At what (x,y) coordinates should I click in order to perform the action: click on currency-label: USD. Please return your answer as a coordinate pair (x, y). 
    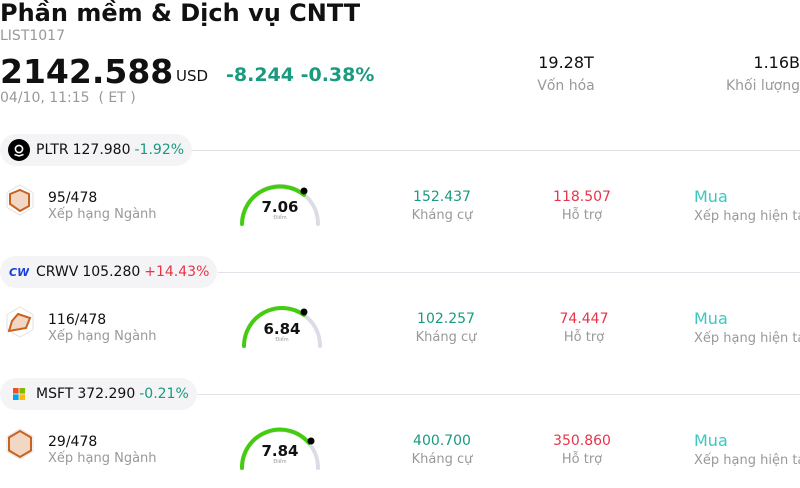
    Looking at the image, I should click on (192, 76).